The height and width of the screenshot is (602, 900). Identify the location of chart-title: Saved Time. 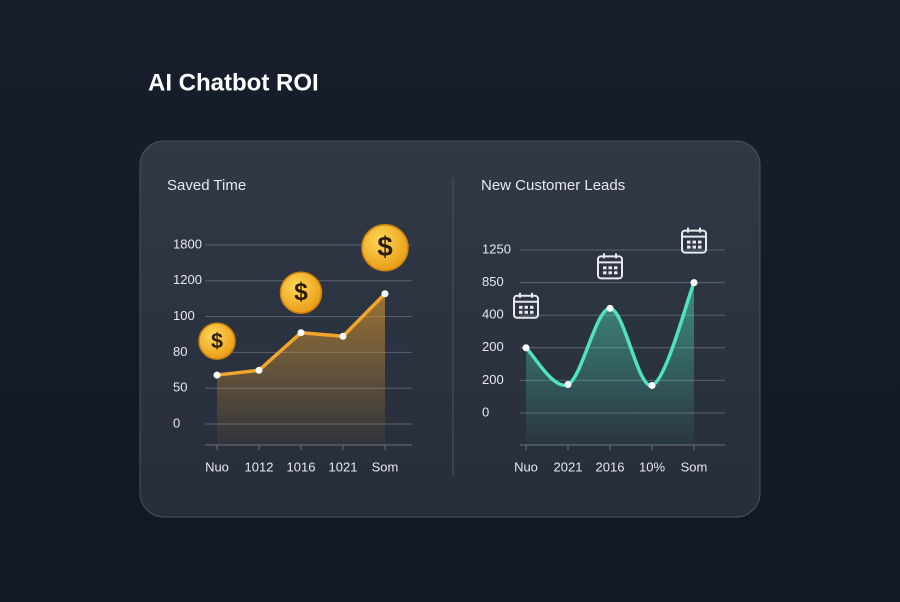
(206, 185).